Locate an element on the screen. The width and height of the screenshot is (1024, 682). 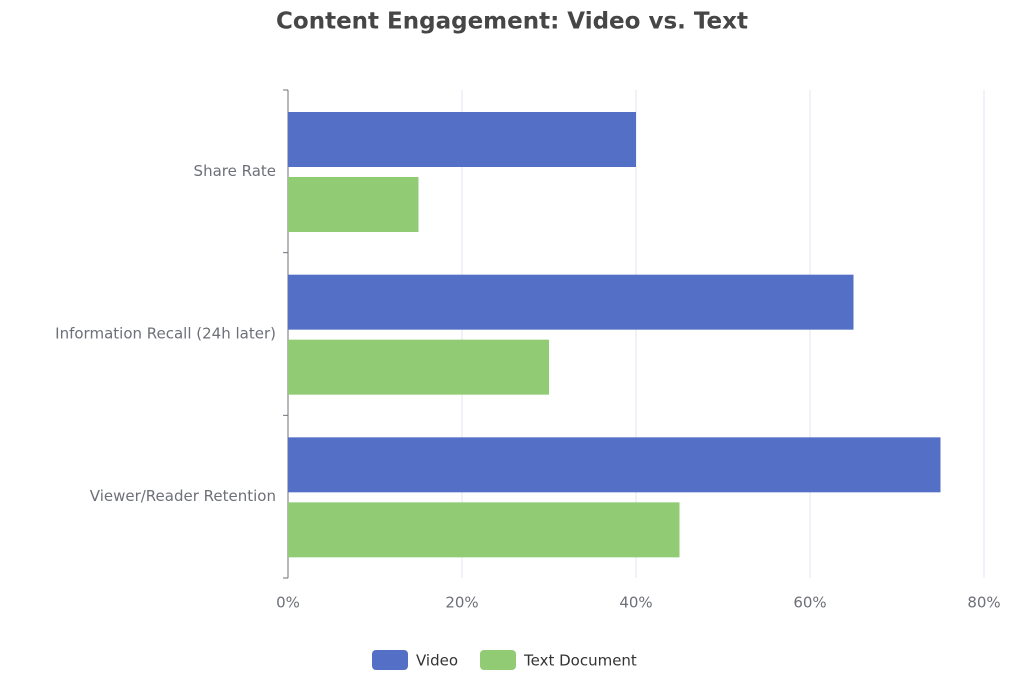
x-tick-label: 0% is located at coordinates (288, 603).